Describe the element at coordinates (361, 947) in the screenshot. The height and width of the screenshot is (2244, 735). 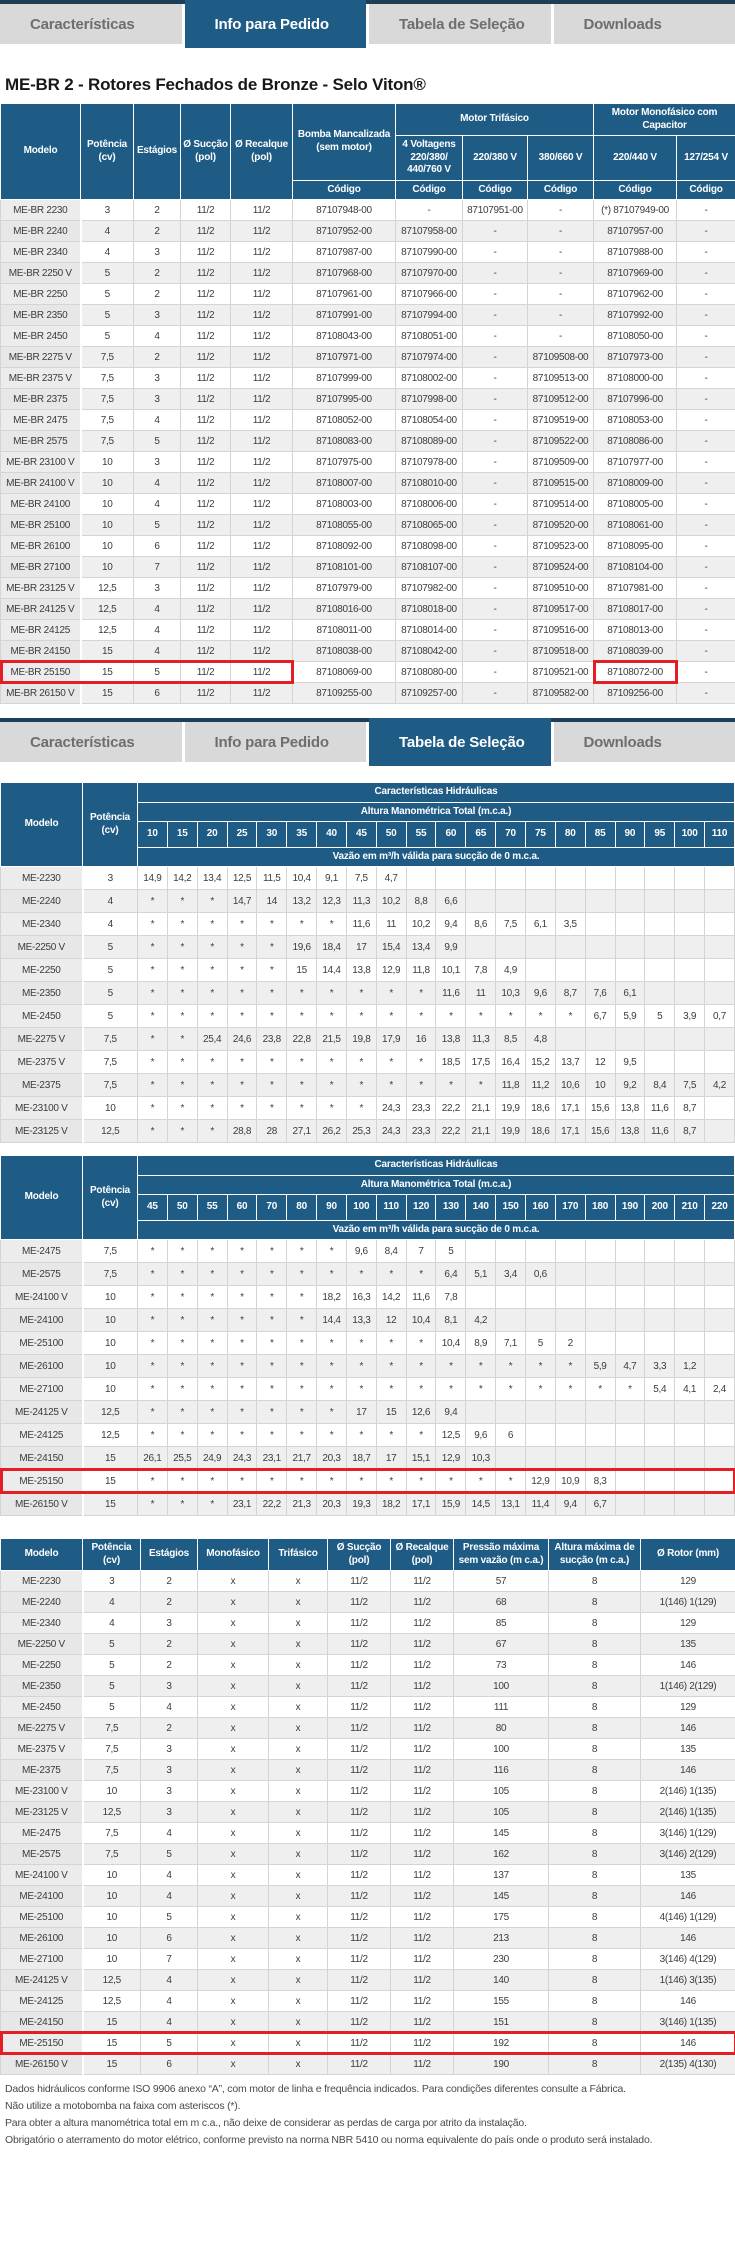
I see `flow-cell: 17` at that location.